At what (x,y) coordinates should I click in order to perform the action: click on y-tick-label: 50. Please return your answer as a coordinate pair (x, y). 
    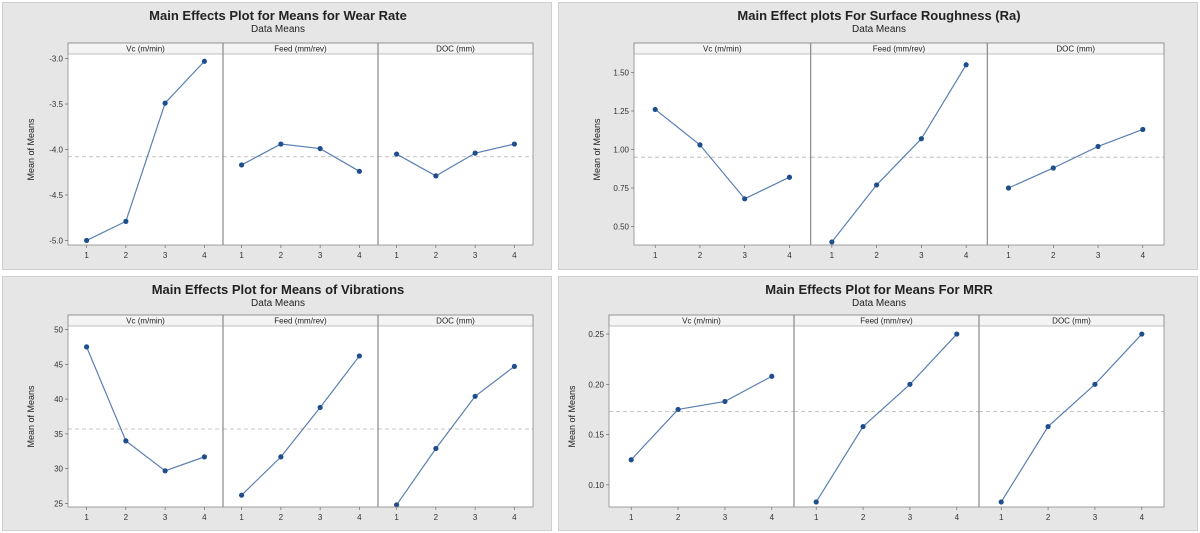
    Looking at the image, I should click on (58, 329).